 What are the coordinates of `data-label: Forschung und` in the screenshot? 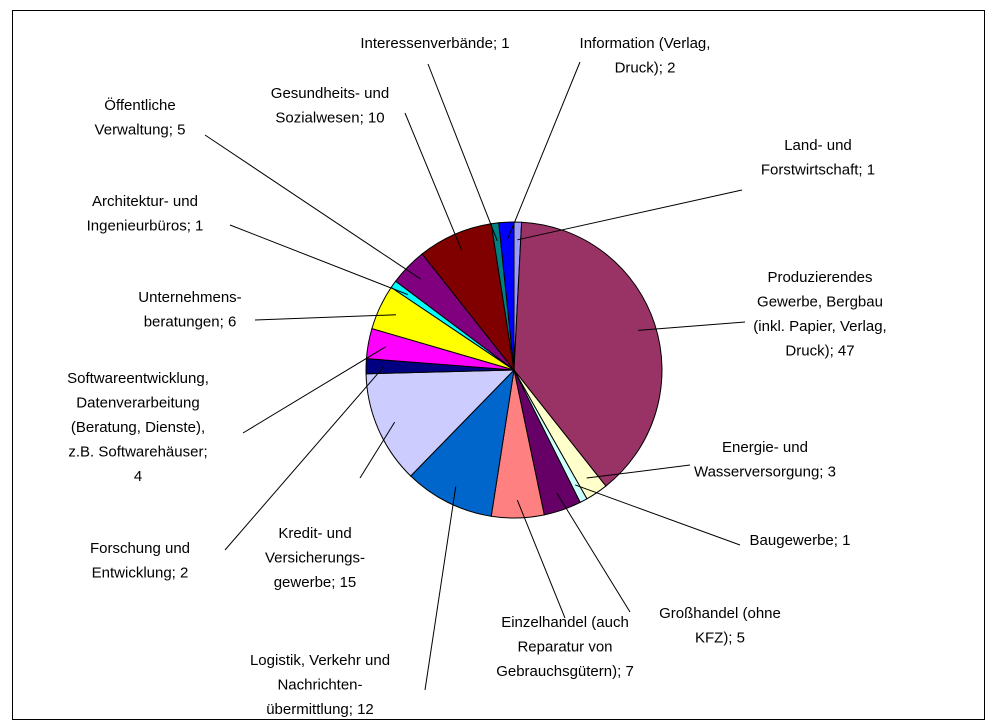 It's located at (140, 548).